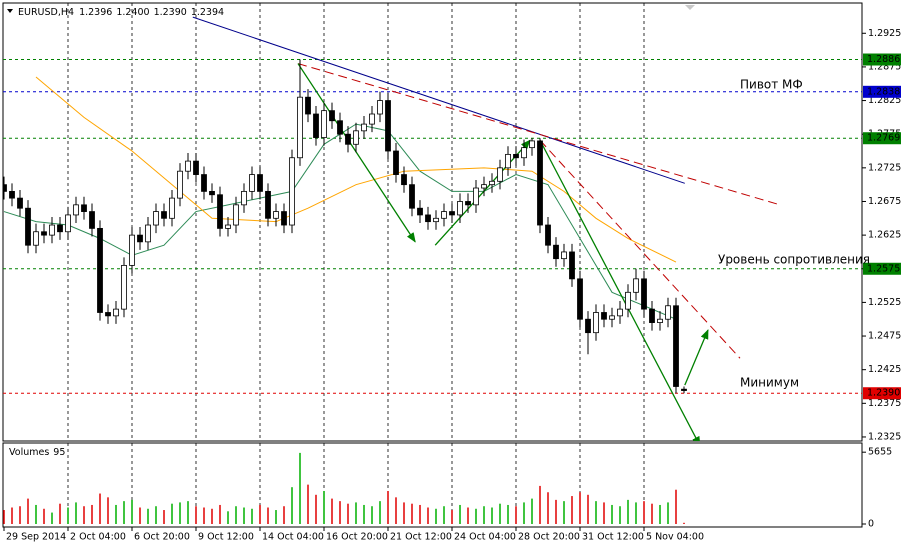 The height and width of the screenshot is (546, 904). I want to click on x-tick-label: 31 Oct 12:00, so click(613, 537).